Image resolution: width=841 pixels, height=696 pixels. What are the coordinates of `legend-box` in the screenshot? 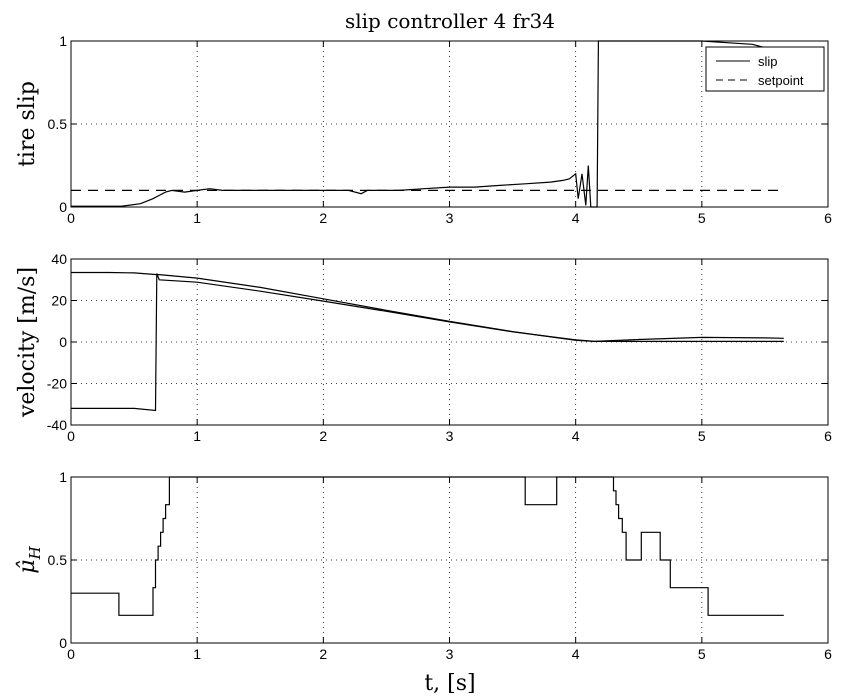 It's located at (765, 69).